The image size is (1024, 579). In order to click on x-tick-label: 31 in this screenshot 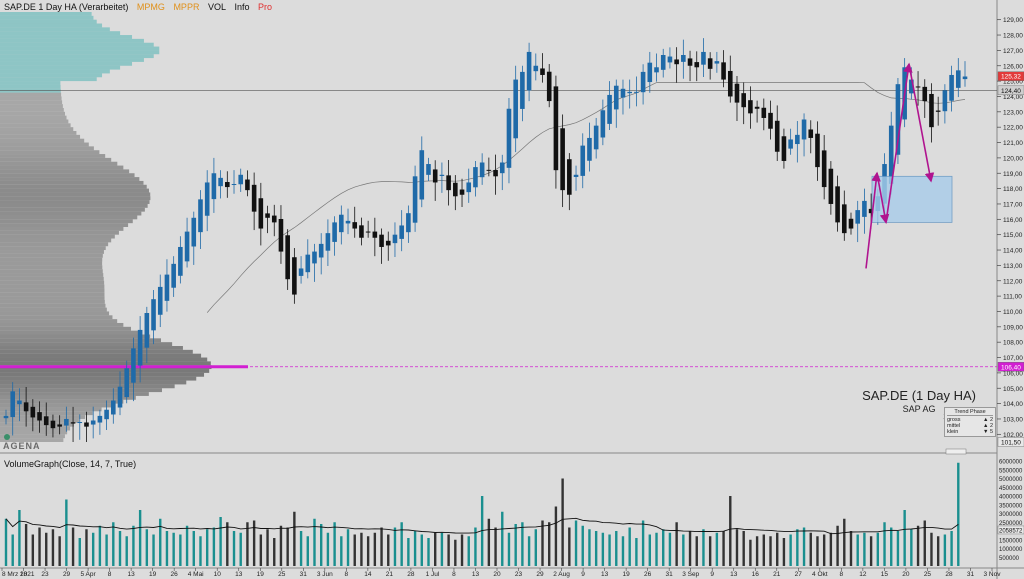, I will do `click(670, 574)`.